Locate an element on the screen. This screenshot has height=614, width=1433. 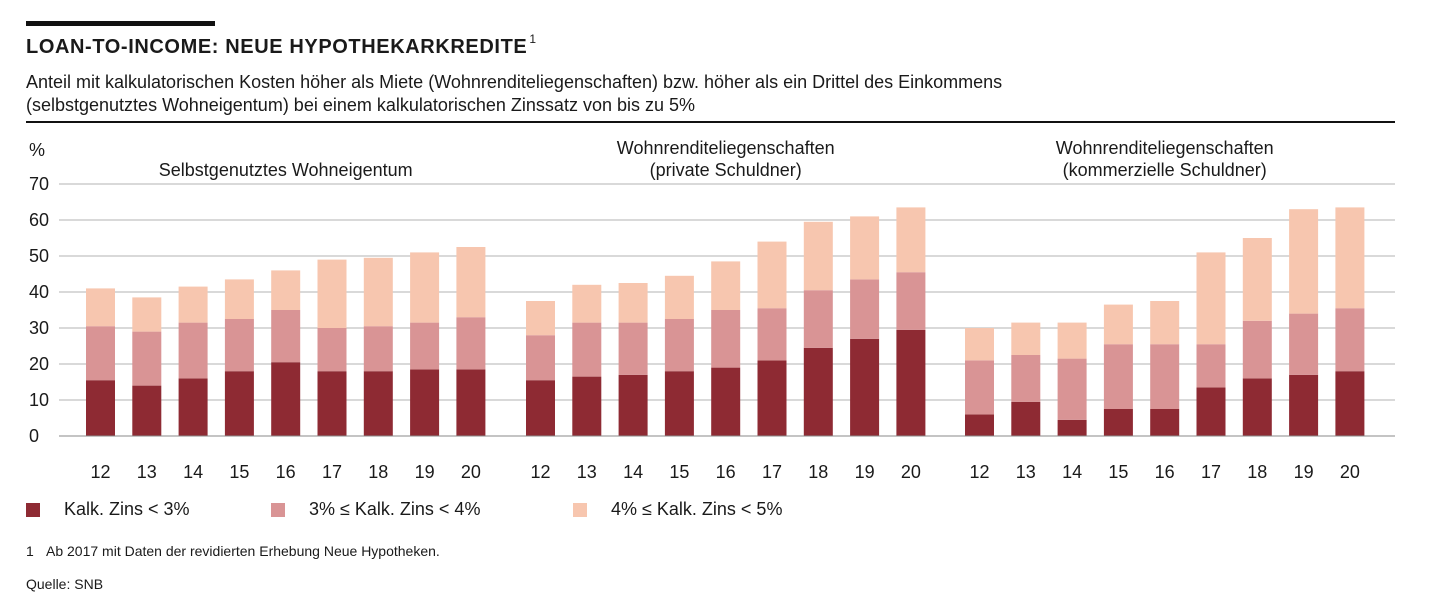
x-tick-label: 20 is located at coordinates (471, 472).